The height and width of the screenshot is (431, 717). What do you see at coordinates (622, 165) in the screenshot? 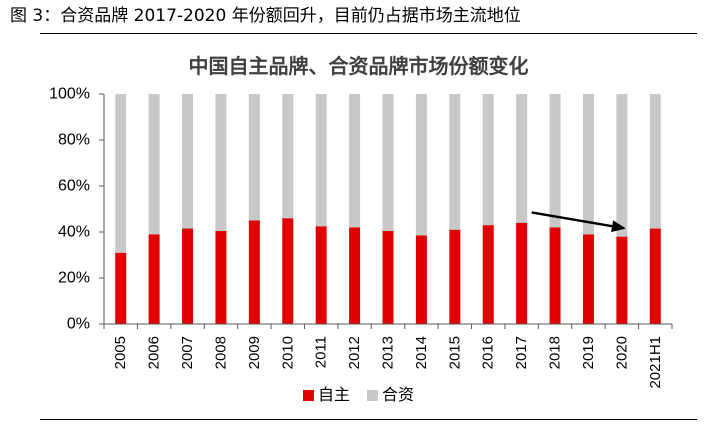
I see `bar-joint-venture-2020` at bounding box center [622, 165].